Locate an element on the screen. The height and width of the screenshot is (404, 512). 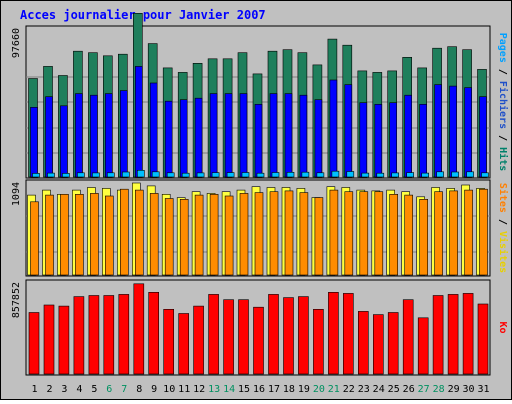
x-tick-label-6: 6 is located at coordinates (109, 389).